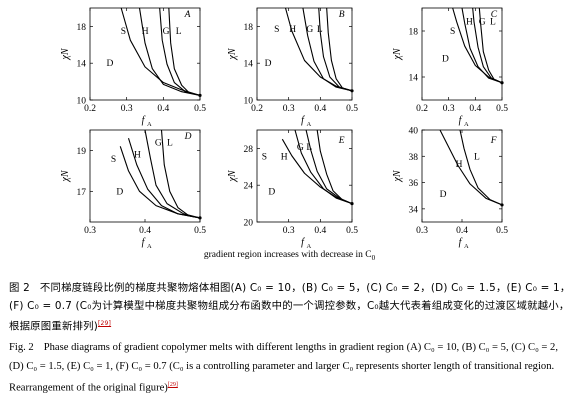  I want to click on y-tick-label: 24, so click(249, 187).